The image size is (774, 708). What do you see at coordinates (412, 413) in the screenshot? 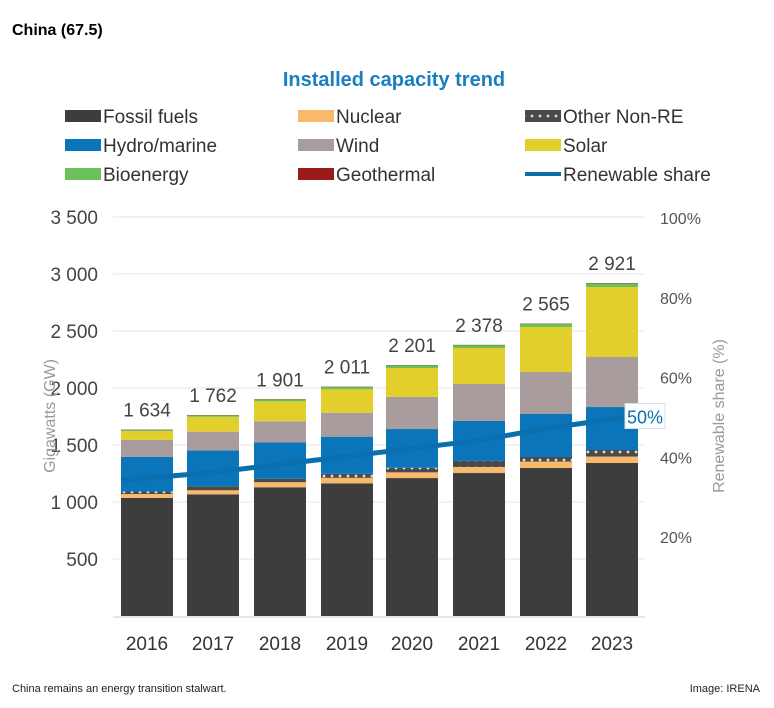
I see `bar-segment-wind-2020` at bounding box center [412, 413].